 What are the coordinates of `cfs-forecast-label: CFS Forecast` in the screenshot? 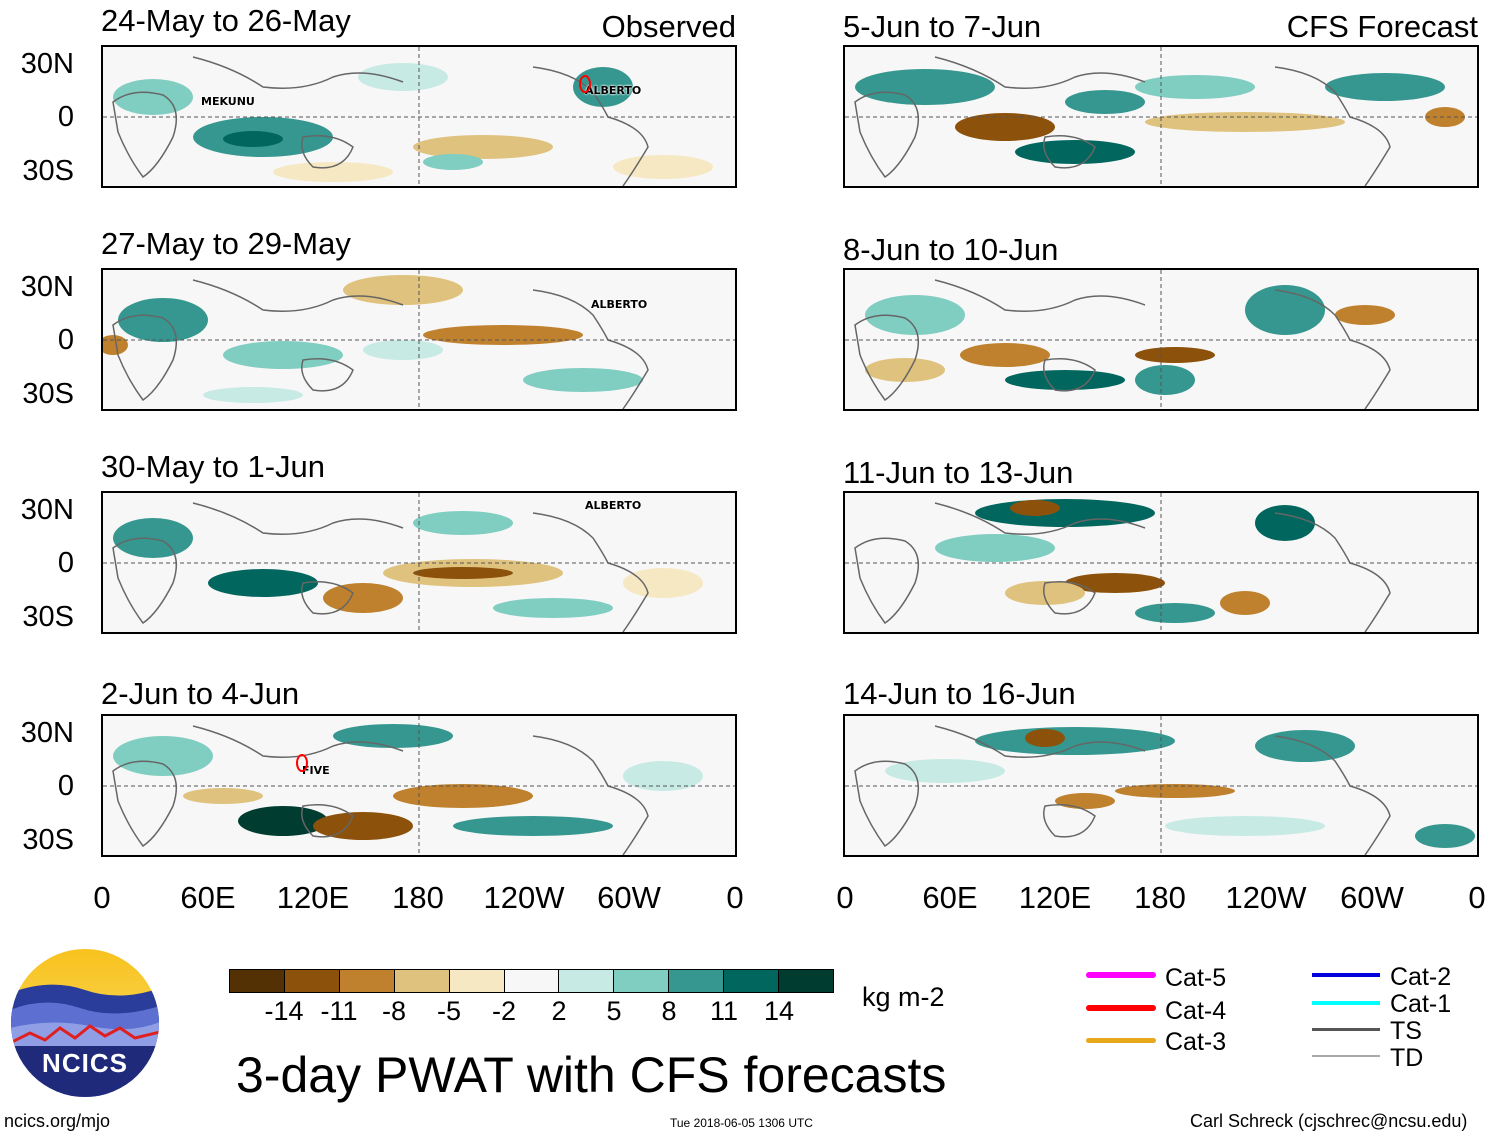 It's located at (1382, 26).